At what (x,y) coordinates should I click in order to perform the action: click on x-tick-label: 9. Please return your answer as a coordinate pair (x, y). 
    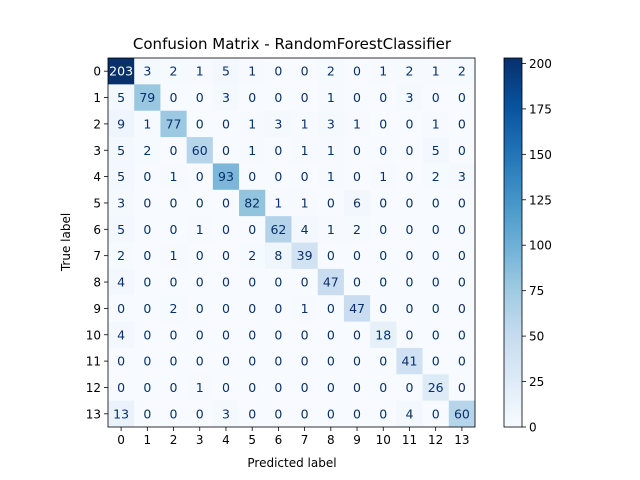
    Looking at the image, I should click on (357, 440).